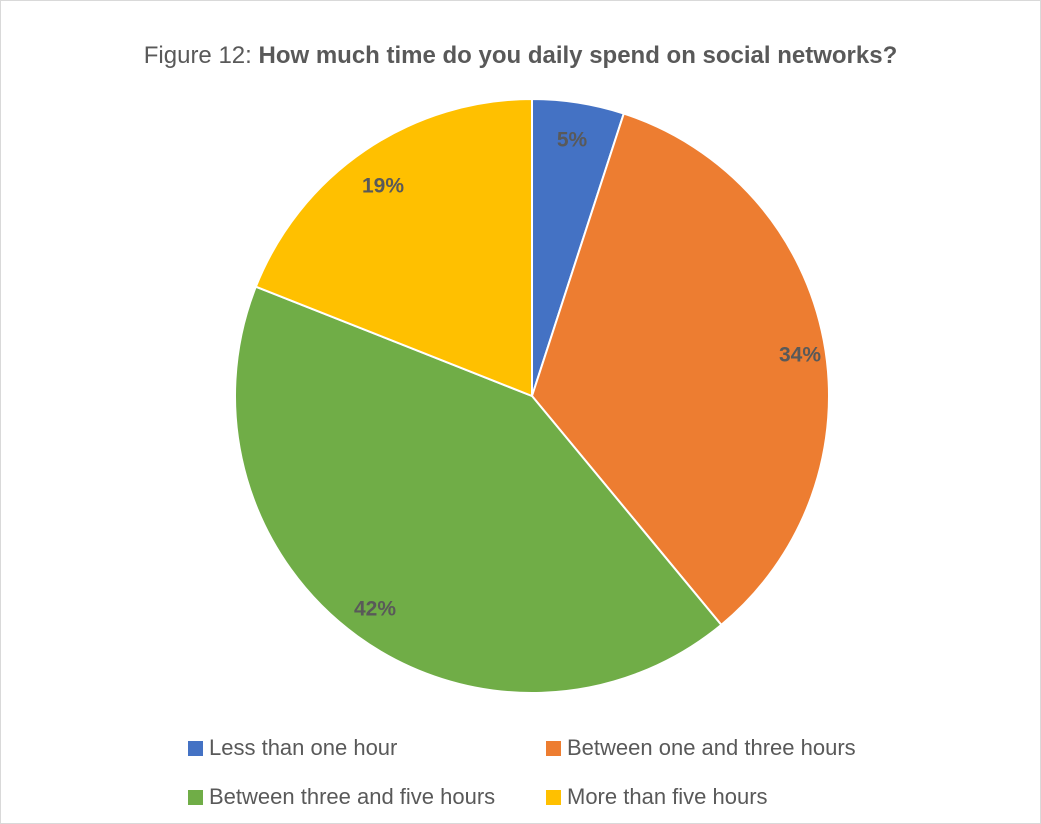 The height and width of the screenshot is (824, 1041). I want to click on data-label-more-than-five-hours: 19%, so click(383, 186).